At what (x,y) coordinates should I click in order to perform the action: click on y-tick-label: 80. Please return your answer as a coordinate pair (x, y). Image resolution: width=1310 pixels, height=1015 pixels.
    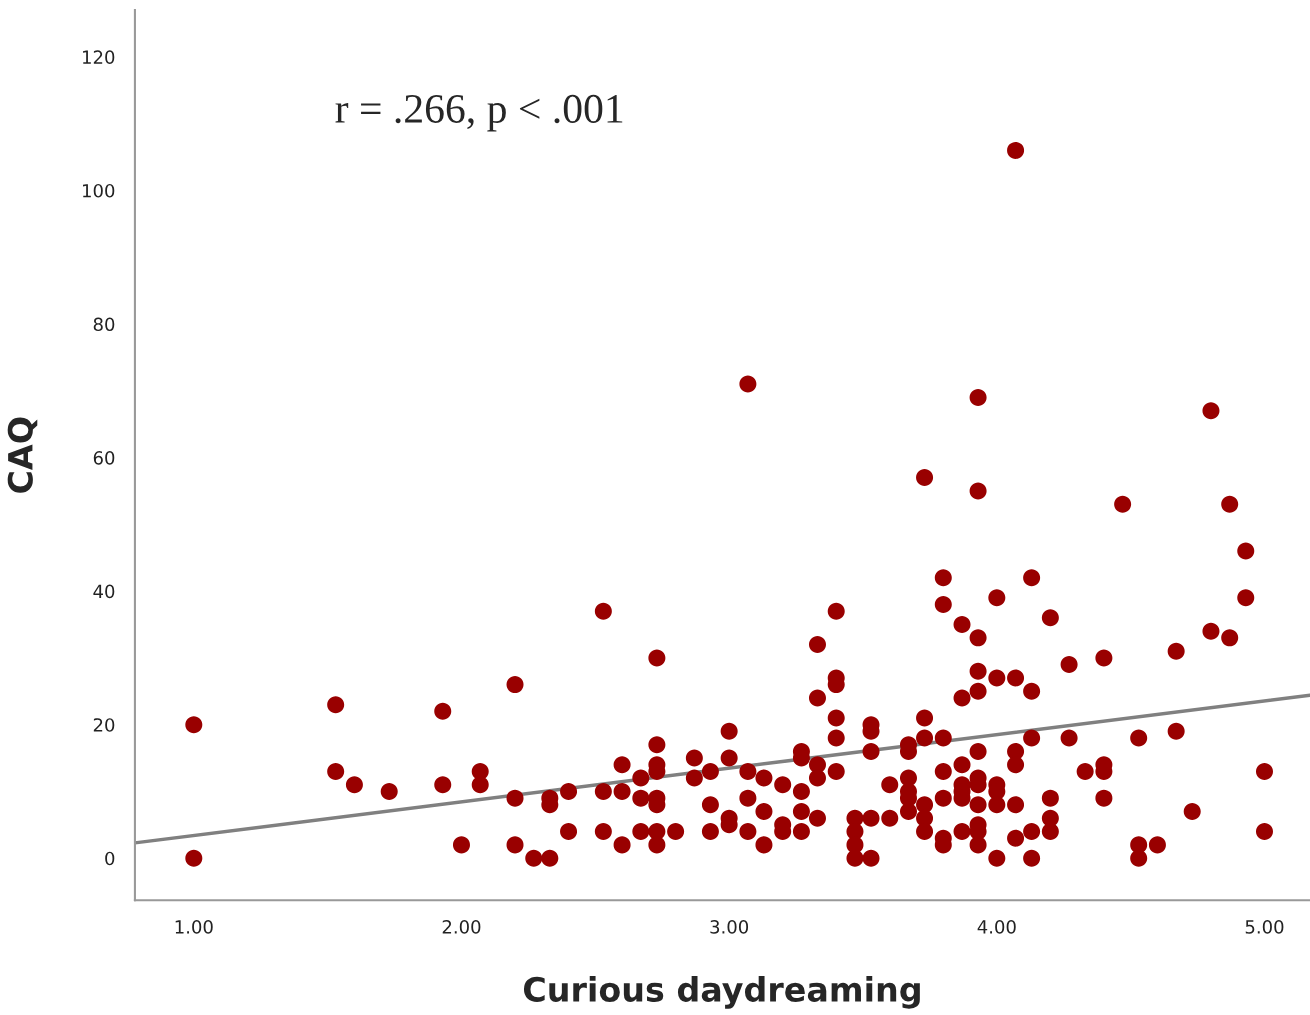
    Looking at the image, I should click on (104, 324).